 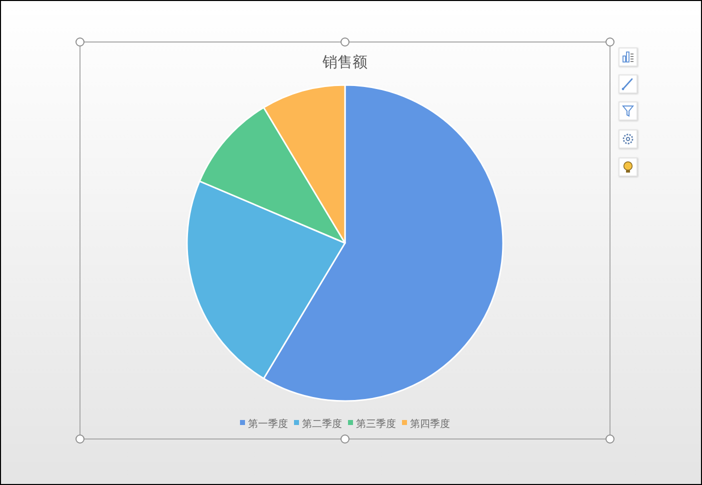 I want to click on legend-label: 第二季度, so click(x=322, y=424).